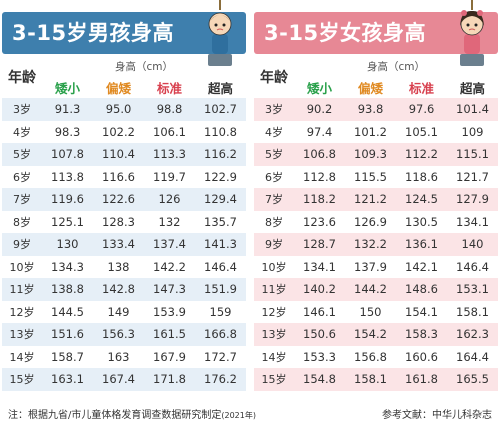 The height and width of the screenshot is (431, 500). I want to click on height-cell: 166.8, so click(220, 334).